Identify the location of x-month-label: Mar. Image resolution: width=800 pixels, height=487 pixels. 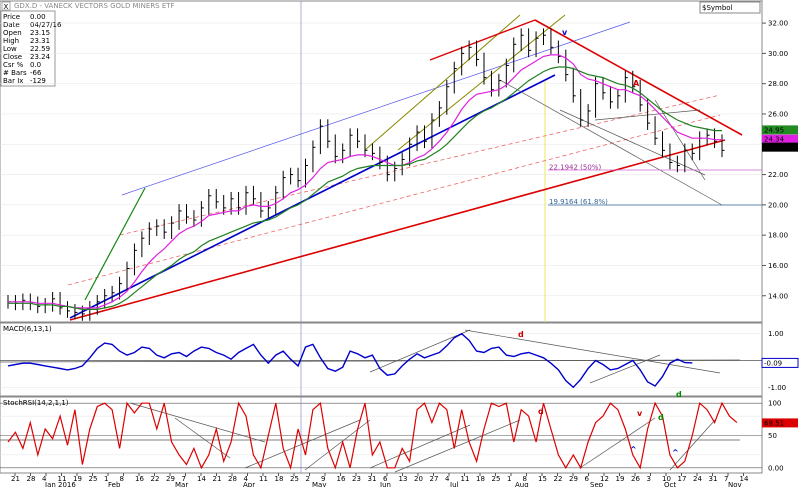
(181, 484).